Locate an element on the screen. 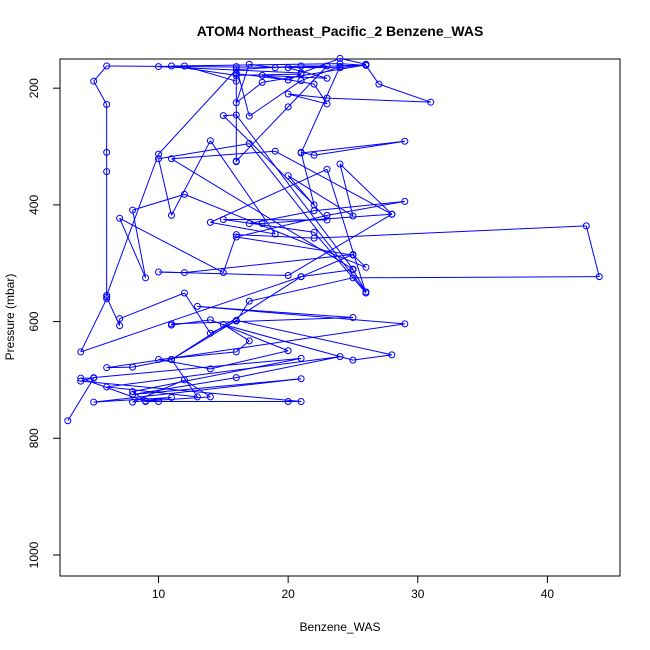  y-tick-label: 400 is located at coordinates (34, 205).